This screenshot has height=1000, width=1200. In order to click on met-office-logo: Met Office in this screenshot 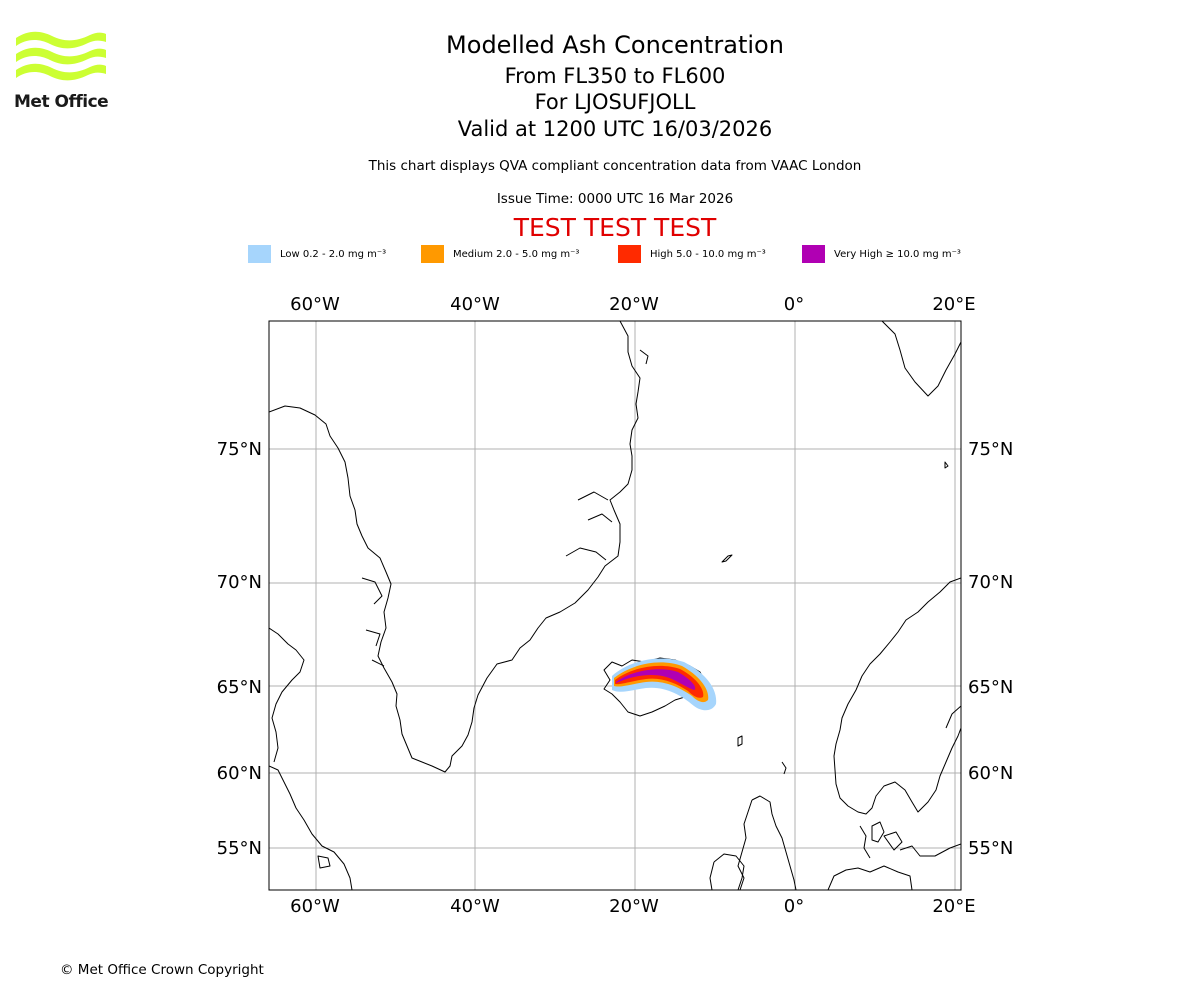, I will do `click(64, 71)`.